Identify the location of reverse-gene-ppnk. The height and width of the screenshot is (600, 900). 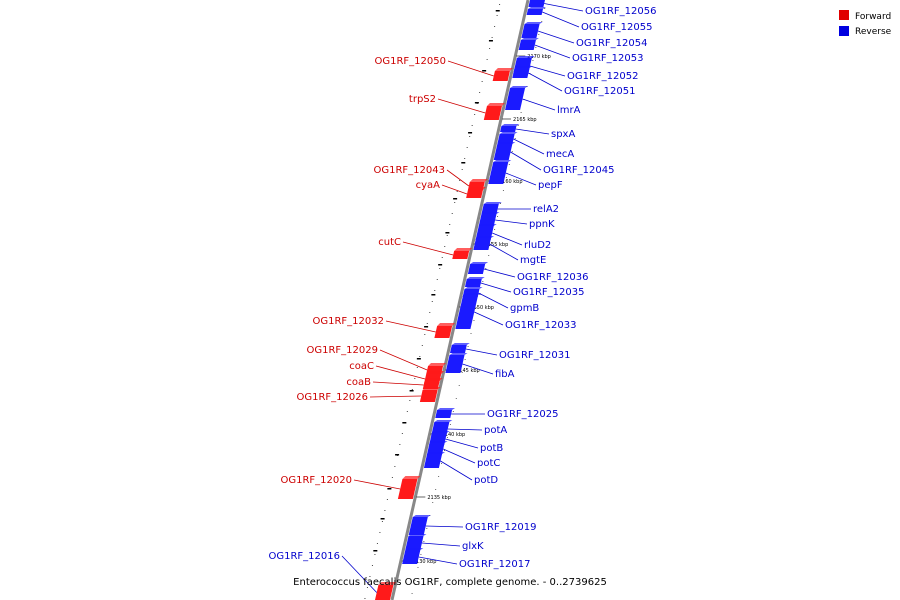
(487, 220).